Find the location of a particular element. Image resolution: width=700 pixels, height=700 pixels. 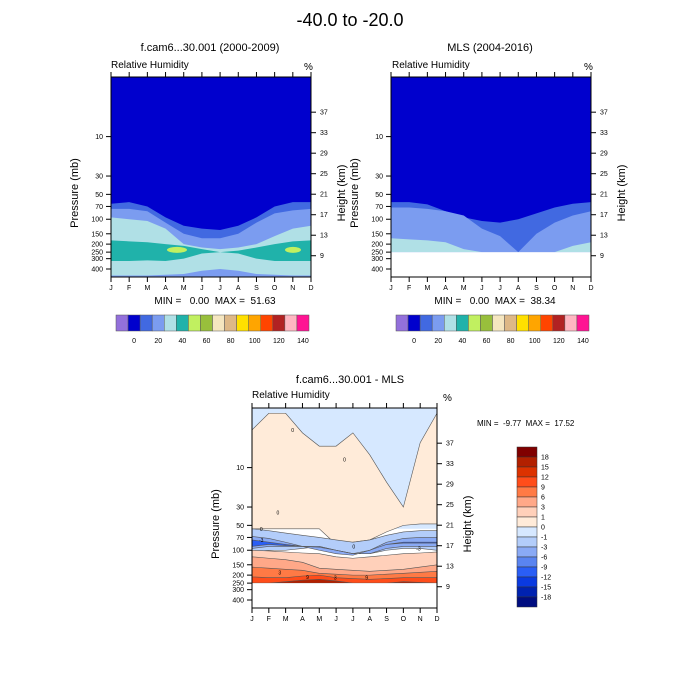

y-tick-label: 250 is located at coordinates (97, 253).